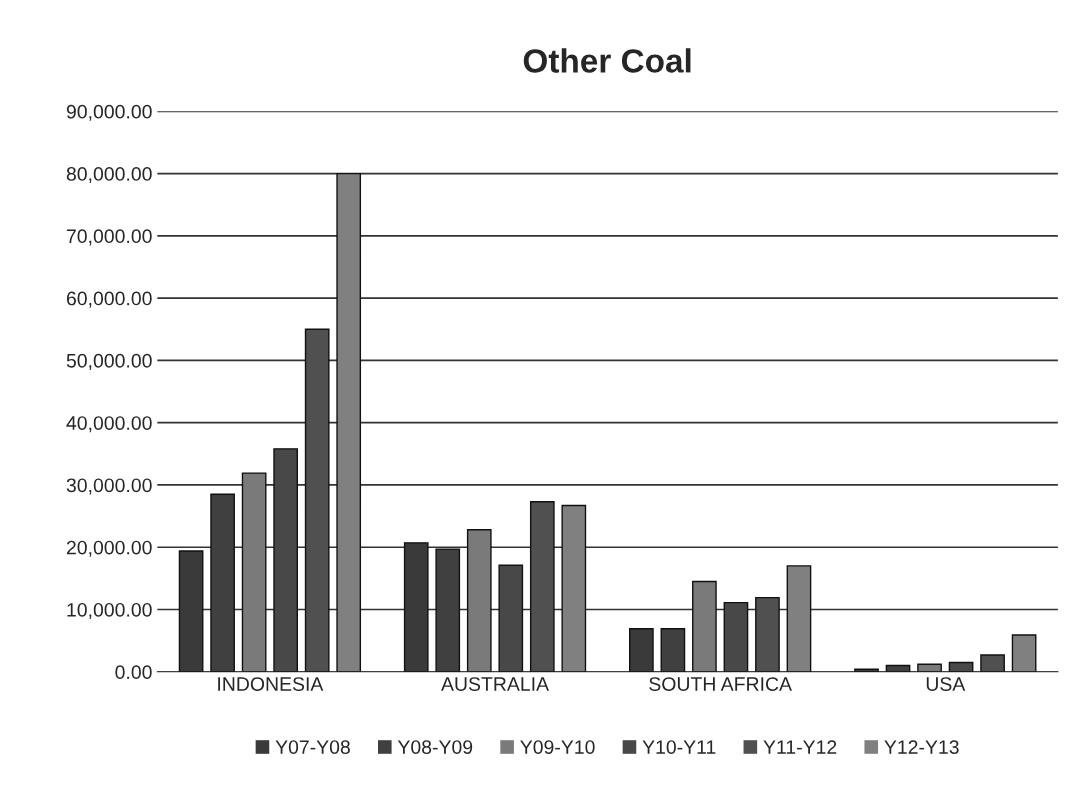 The width and height of the screenshot is (1085, 795). I want to click on legend-label: Y07-Y08, so click(312, 747).